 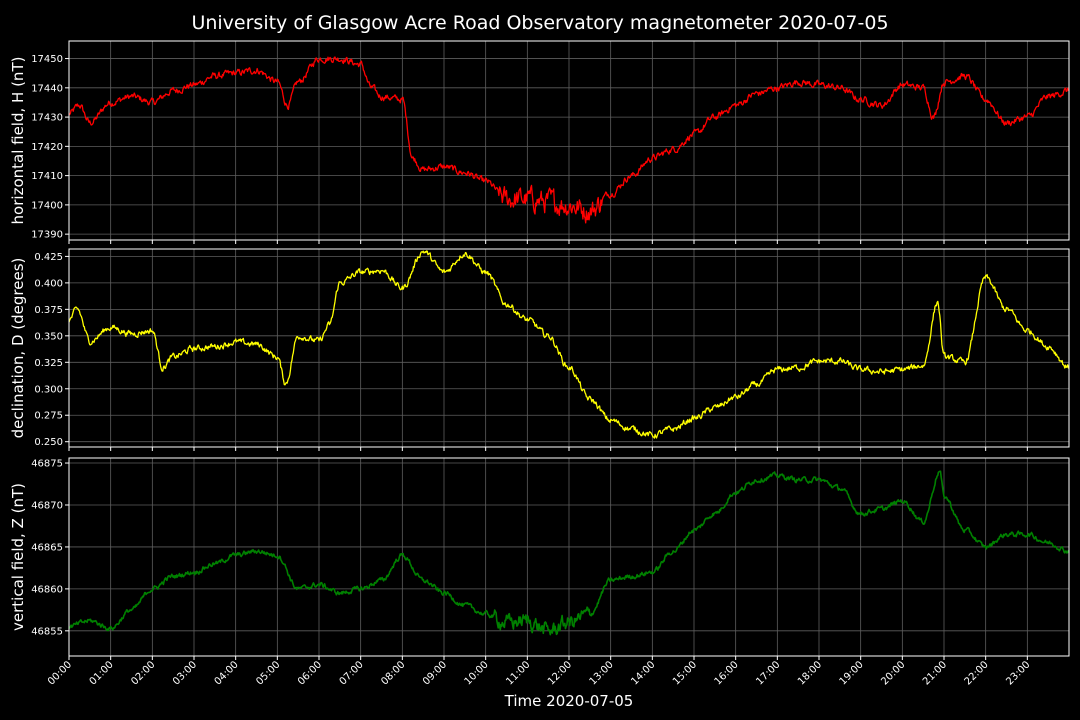 I want to click on y-tick-label: 17430, so click(x=47, y=118).